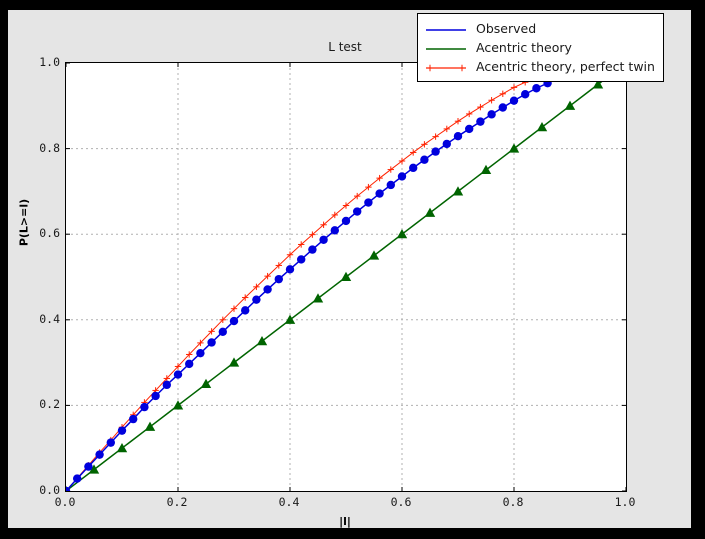 The width and height of the screenshot is (705, 539). I want to click on y-tick-label: 0.4, so click(49, 318).